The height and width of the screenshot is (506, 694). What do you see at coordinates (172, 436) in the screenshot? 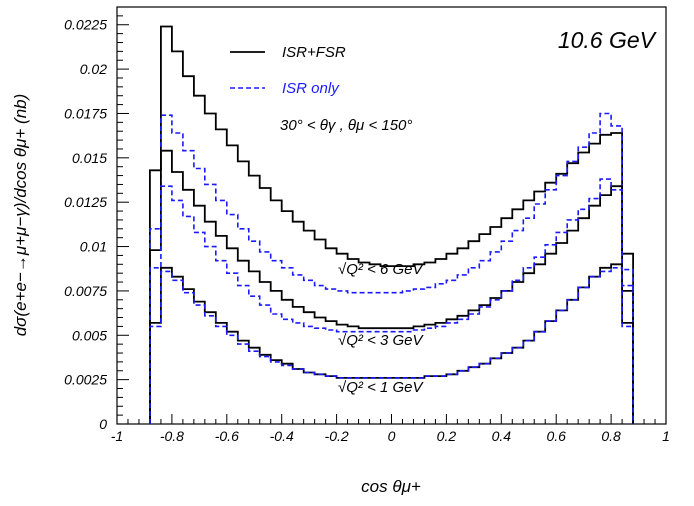
I see `x-tick-label: -0.8` at bounding box center [172, 436].